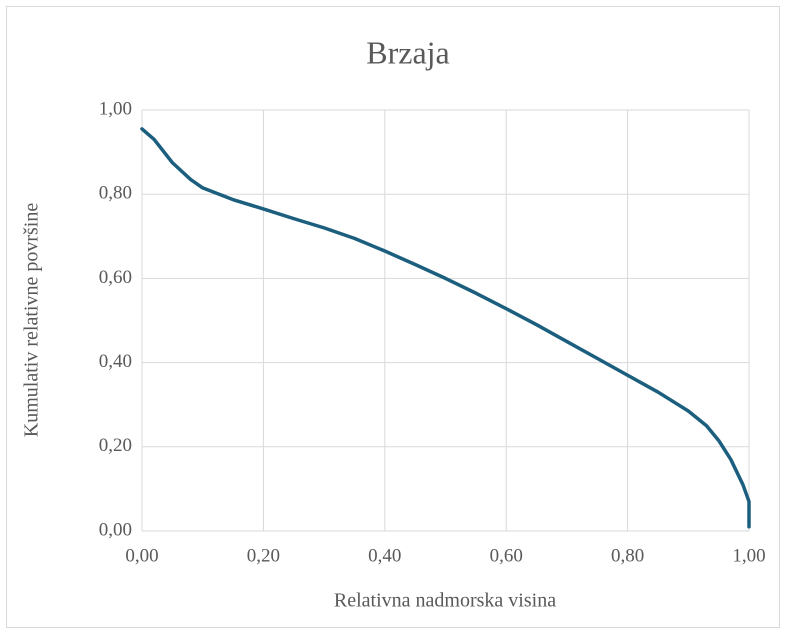 The height and width of the screenshot is (640, 787). I want to click on y-tick-label: 0,40, so click(115, 361).